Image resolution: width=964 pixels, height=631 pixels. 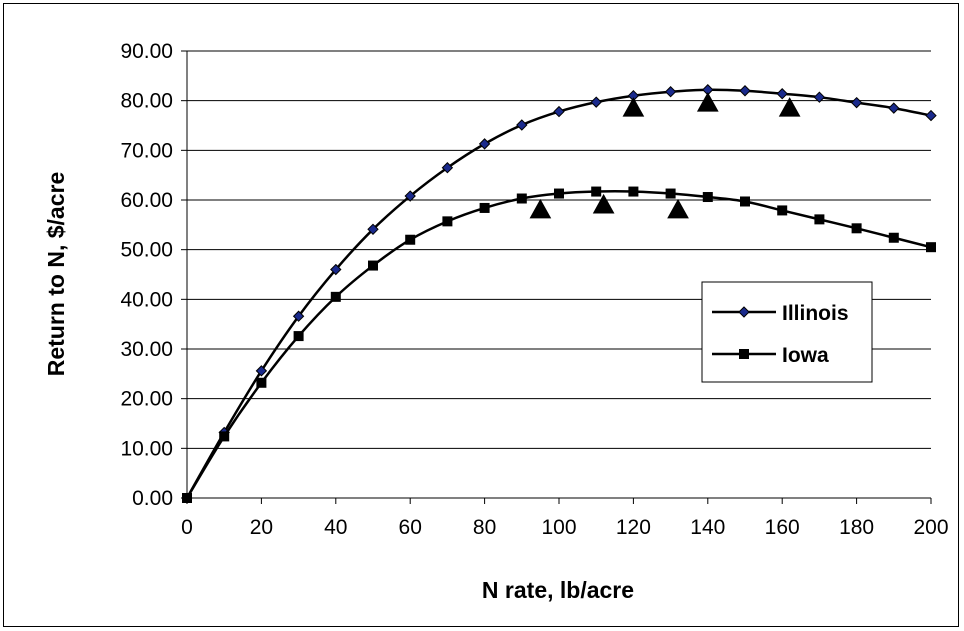 What do you see at coordinates (815, 313) in the screenshot?
I see `legend-label: Illinois` at bounding box center [815, 313].